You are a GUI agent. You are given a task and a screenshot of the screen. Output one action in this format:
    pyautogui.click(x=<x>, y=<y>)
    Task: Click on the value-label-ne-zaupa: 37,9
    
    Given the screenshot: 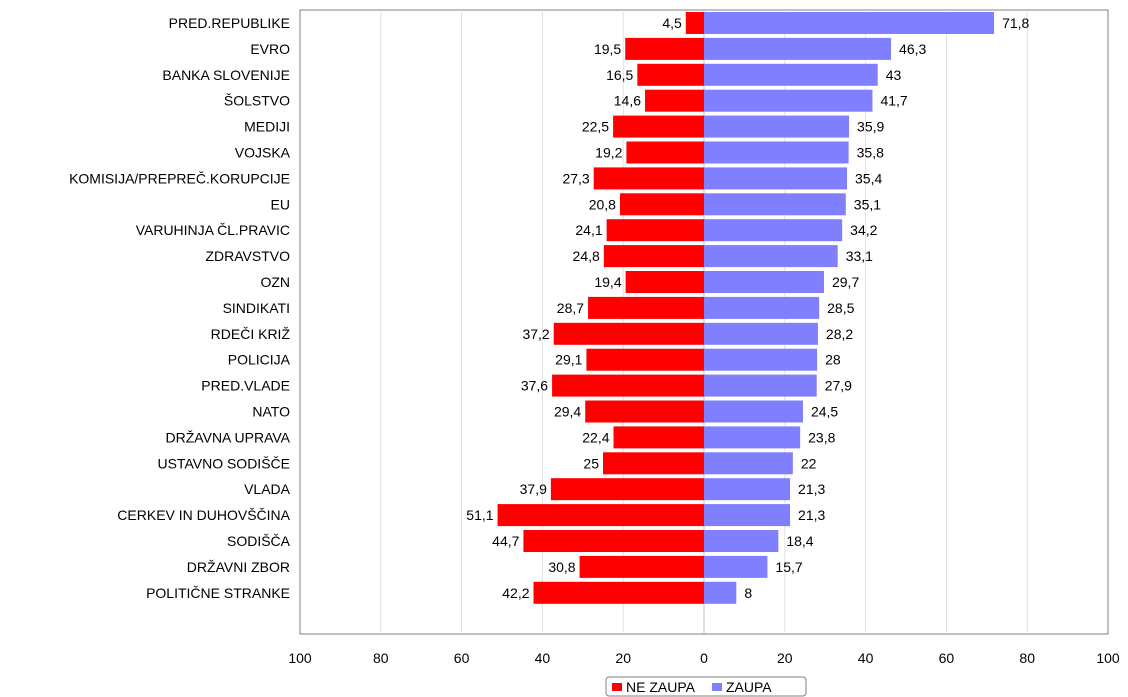 What is the action you would take?
    pyautogui.click(x=533, y=489)
    